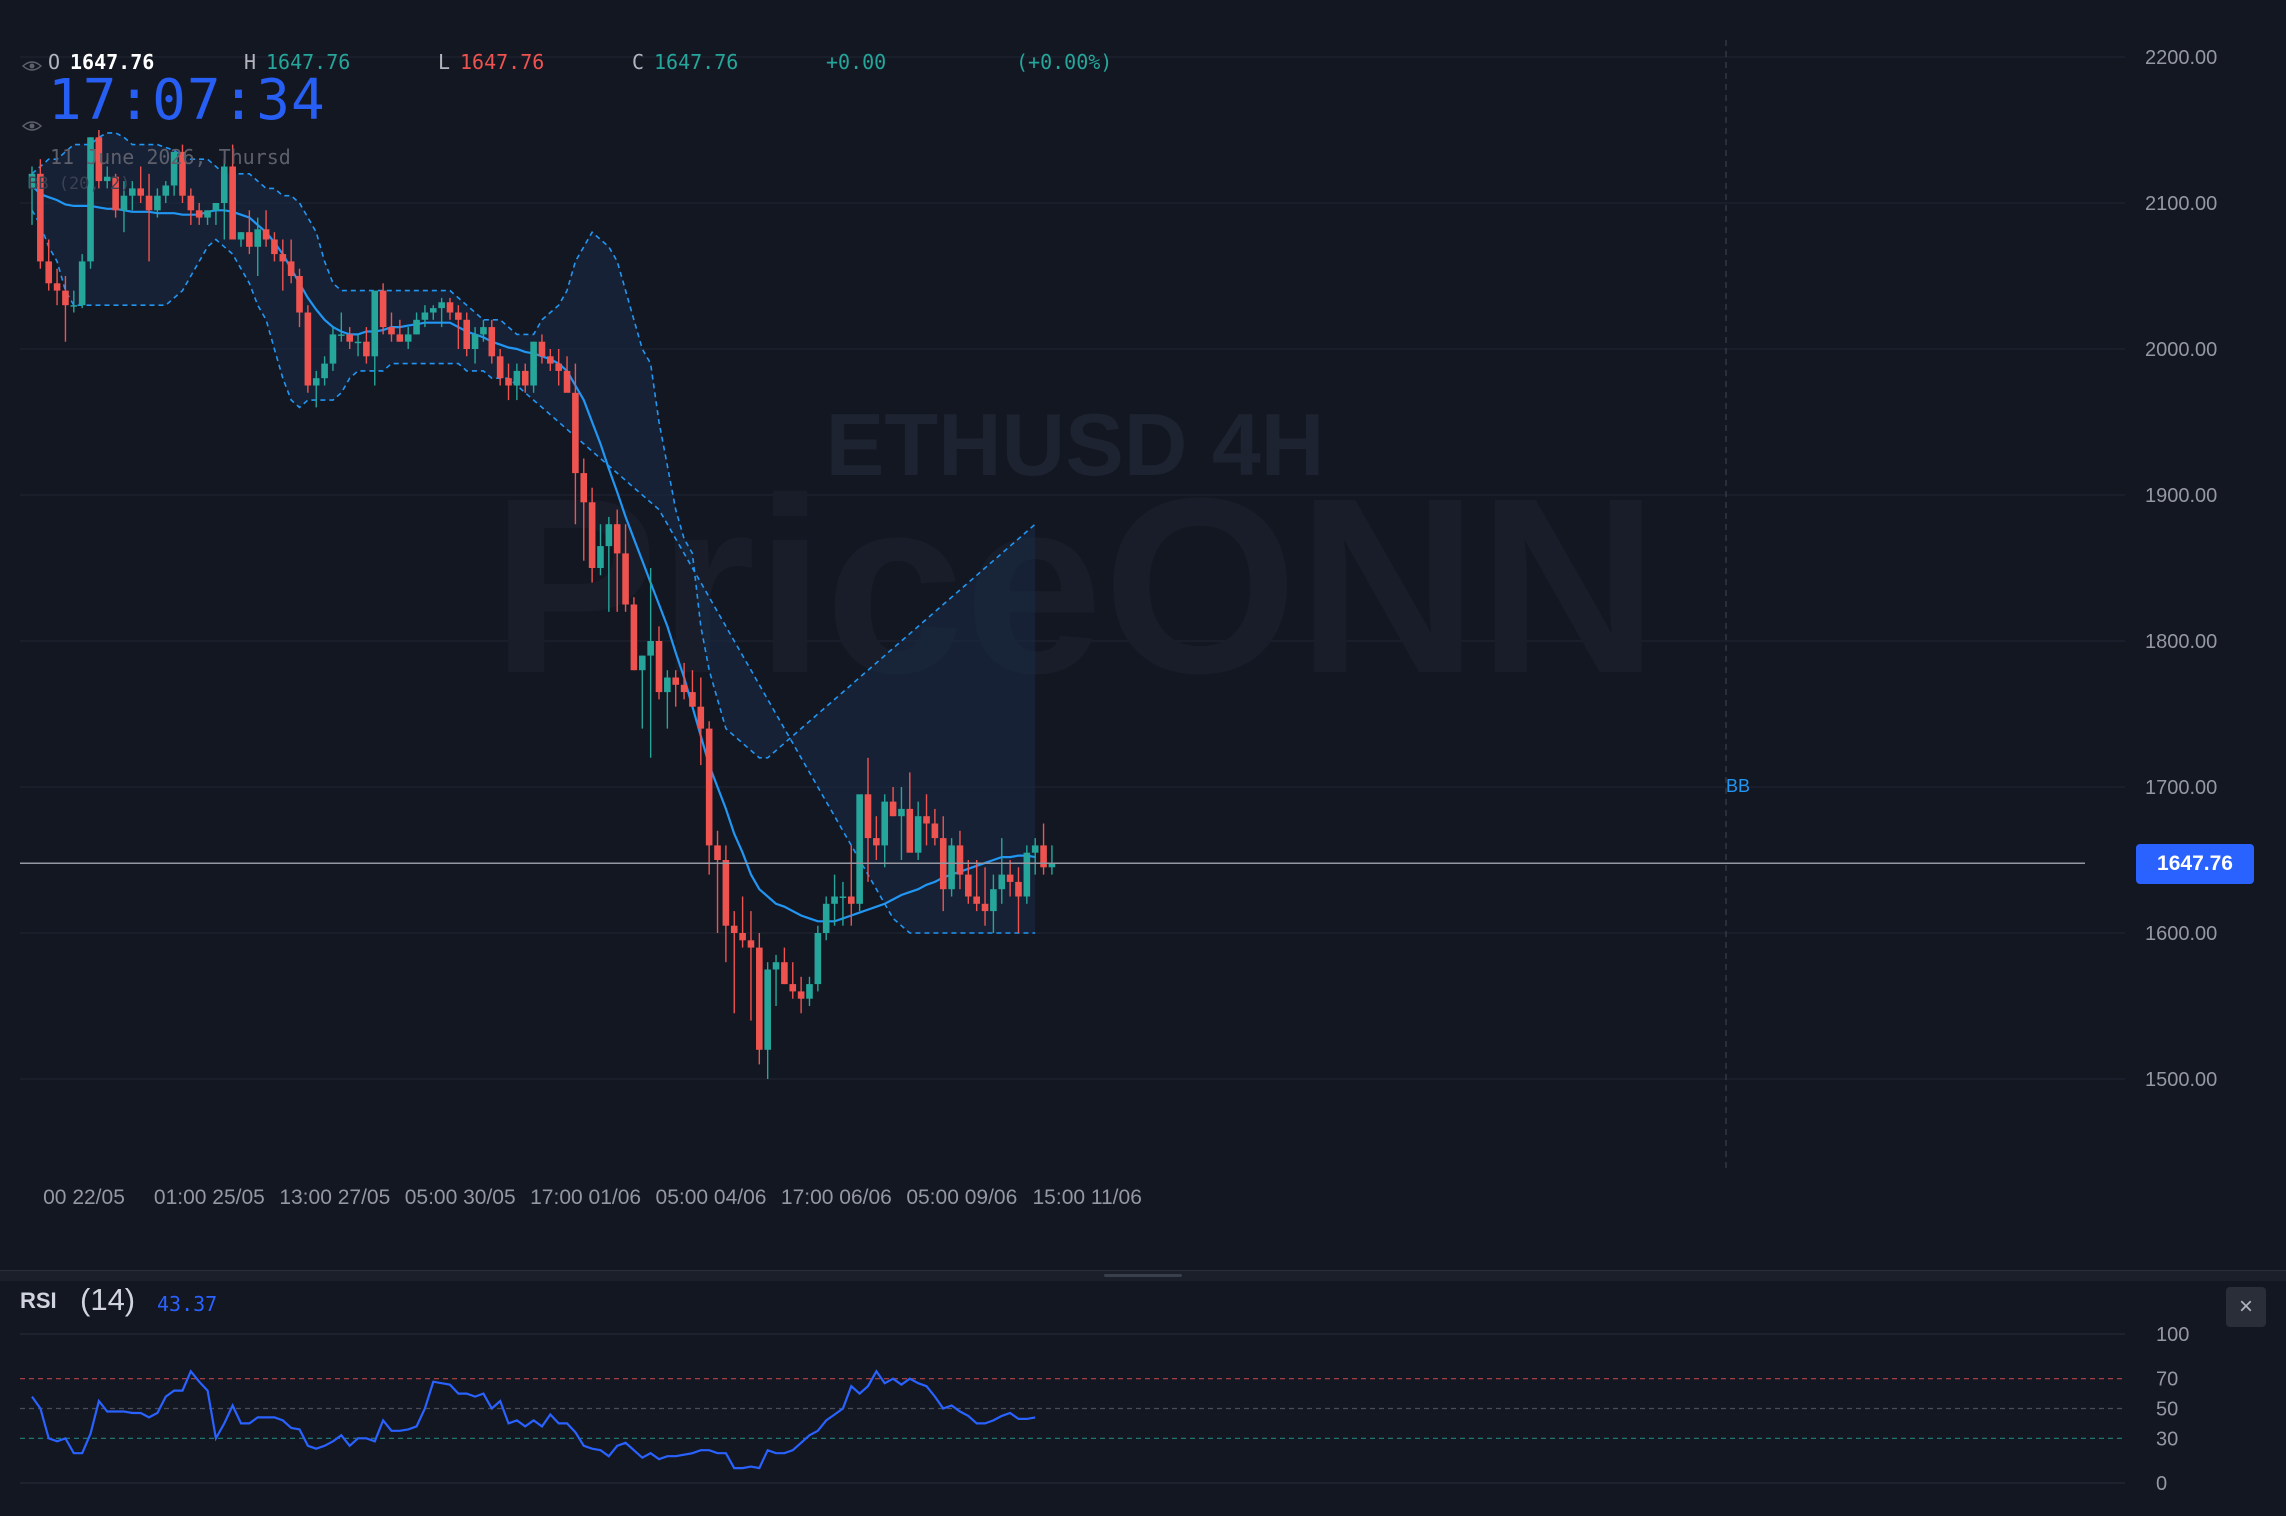  What do you see at coordinates (79, 184) in the screenshot?
I see `indicator-legend: BB (20, 2)` at bounding box center [79, 184].